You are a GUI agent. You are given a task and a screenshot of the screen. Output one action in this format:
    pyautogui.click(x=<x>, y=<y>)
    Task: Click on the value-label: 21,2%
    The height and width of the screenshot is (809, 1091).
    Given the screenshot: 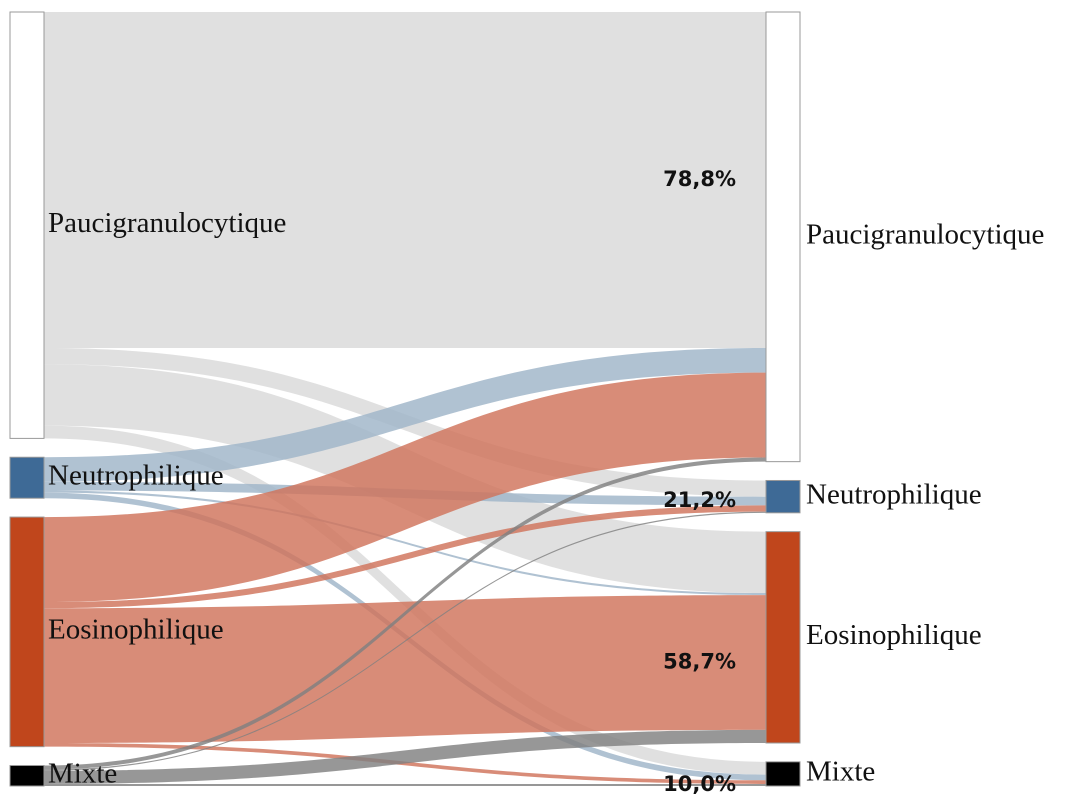 What is the action you would take?
    pyautogui.click(x=699, y=500)
    